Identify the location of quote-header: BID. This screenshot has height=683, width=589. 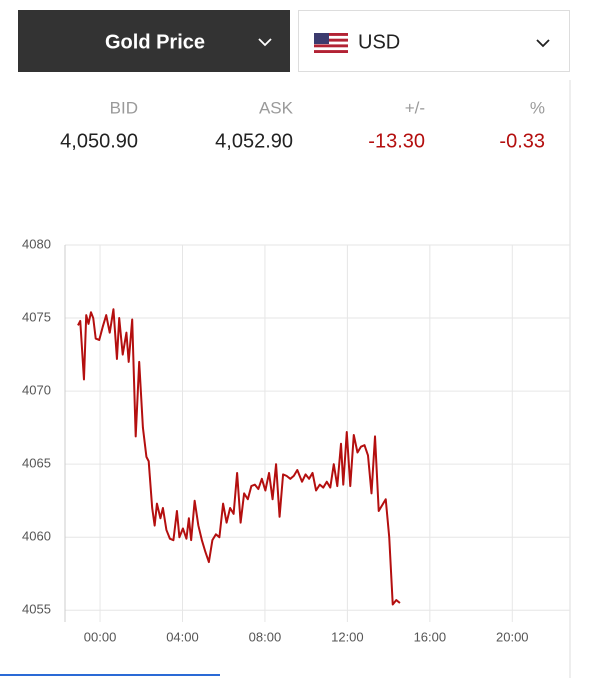
(124, 107).